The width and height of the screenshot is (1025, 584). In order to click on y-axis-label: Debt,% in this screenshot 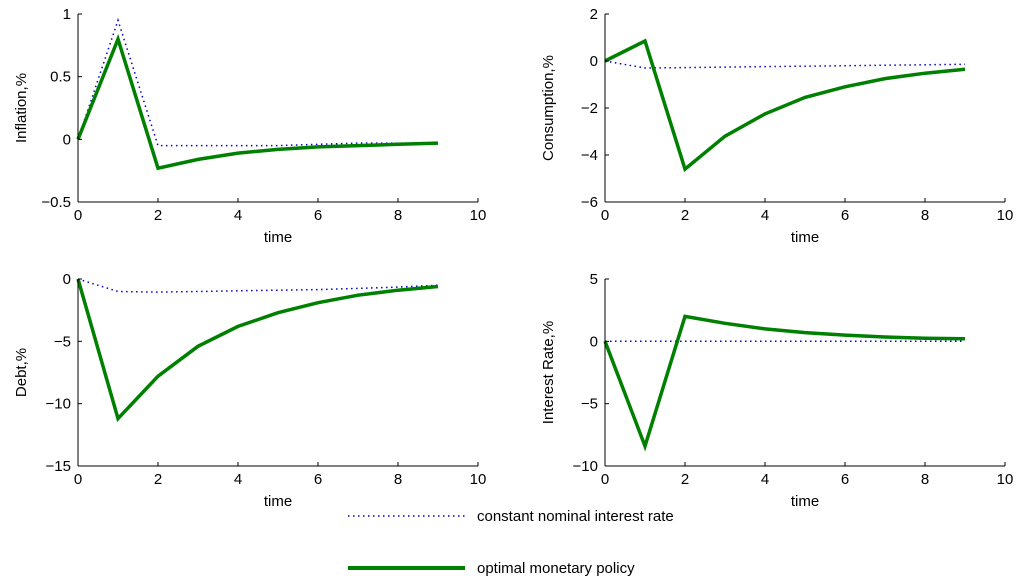, I will do `click(21, 372)`.